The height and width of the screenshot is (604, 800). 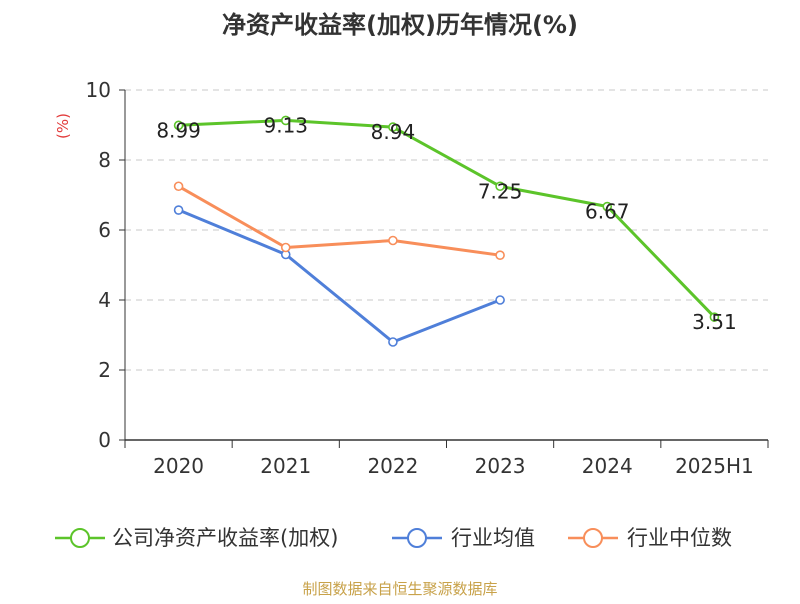 What do you see at coordinates (104, 370) in the screenshot?
I see `y-tick-label: 2` at bounding box center [104, 370].